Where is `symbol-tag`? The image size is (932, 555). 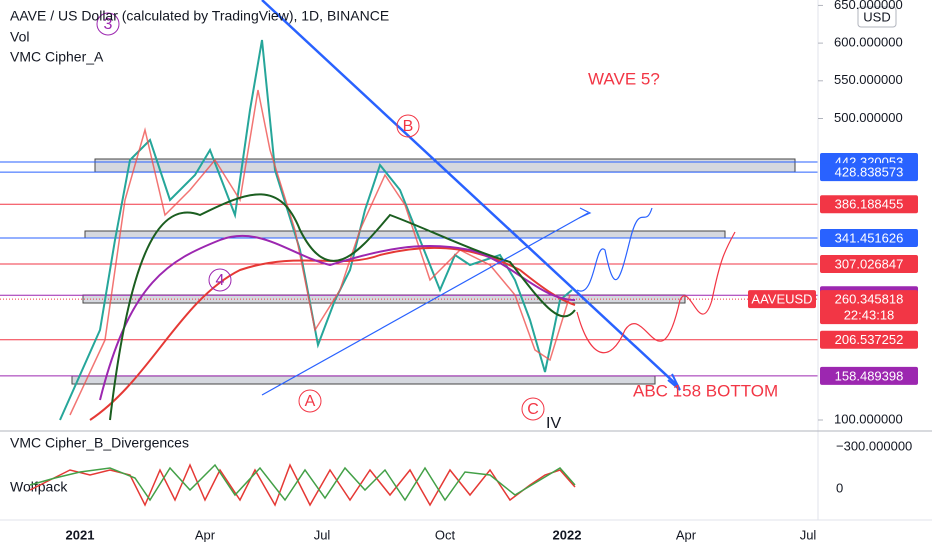 symbol-tag is located at coordinates (782, 299).